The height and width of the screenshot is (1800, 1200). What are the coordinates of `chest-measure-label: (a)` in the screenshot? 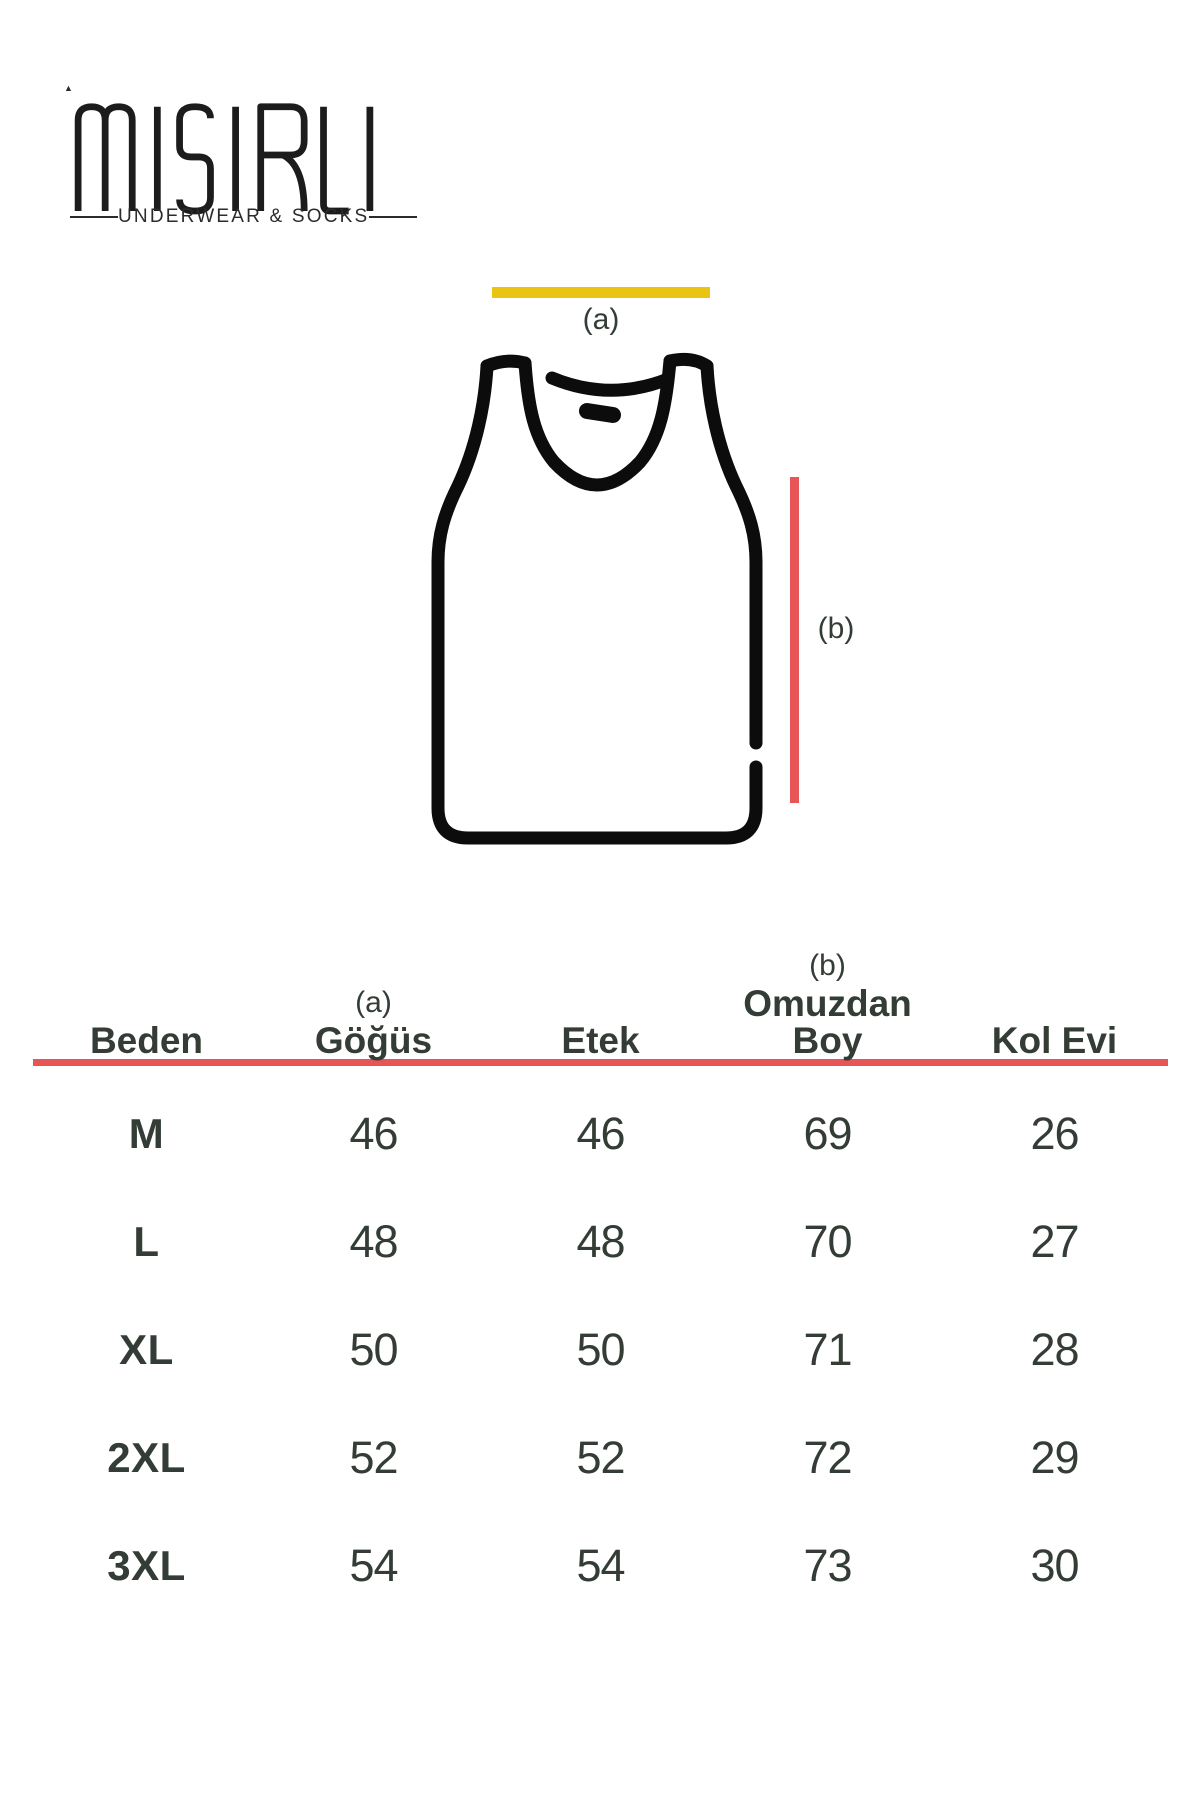 It's located at (601, 319).